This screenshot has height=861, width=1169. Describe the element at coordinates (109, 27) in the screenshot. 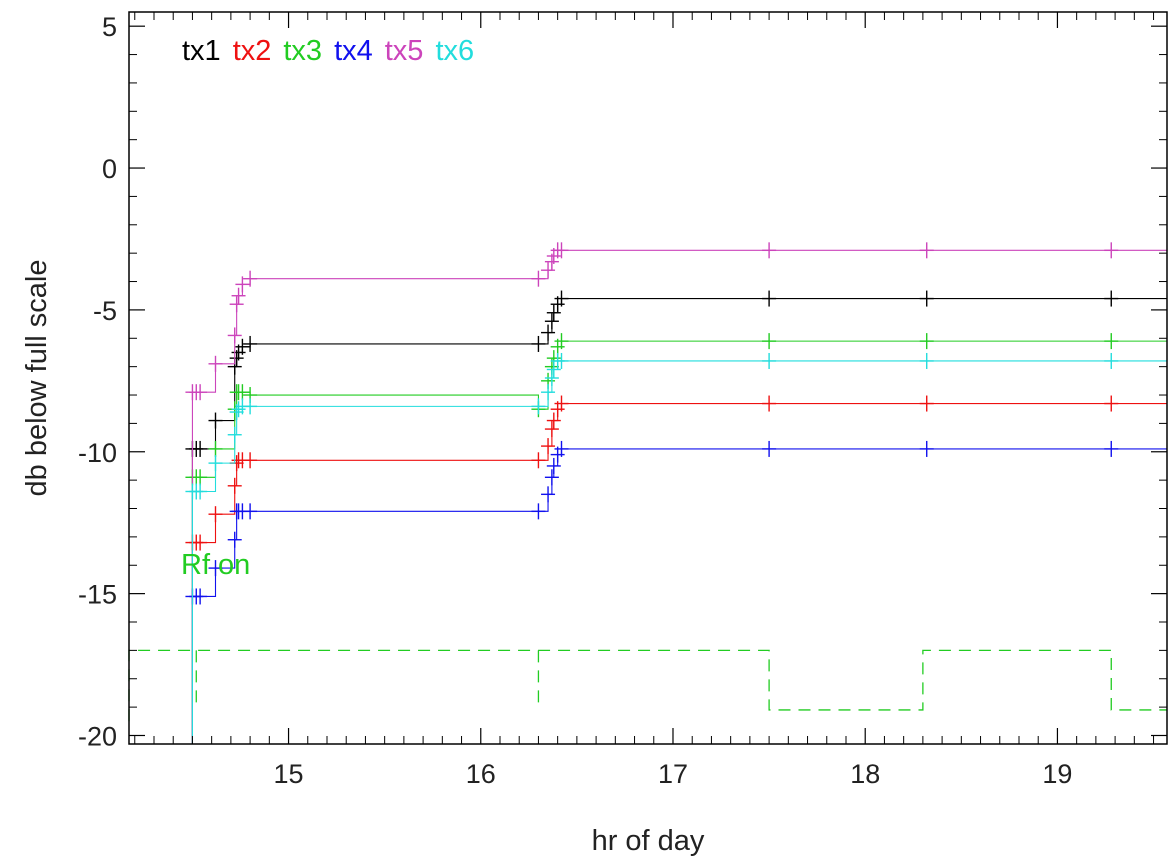

I see `y-tick-label: 5` at that location.